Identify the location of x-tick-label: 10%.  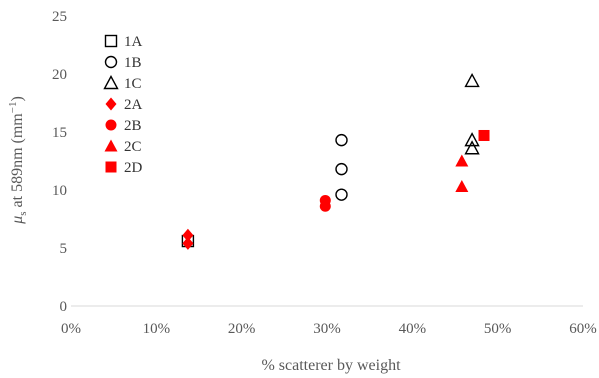
(157, 329).